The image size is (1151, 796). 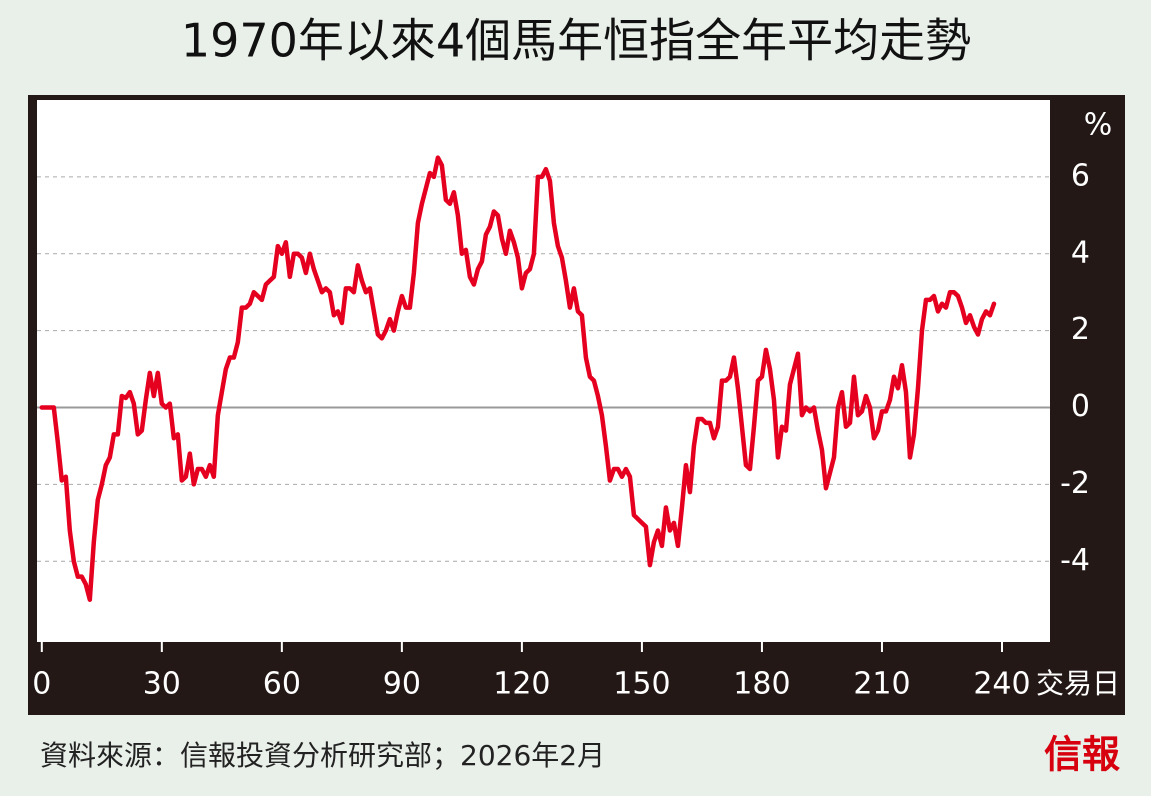 What do you see at coordinates (1075, 560) in the screenshot?
I see `y-tick-label: -4` at bounding box center [1075, 560].